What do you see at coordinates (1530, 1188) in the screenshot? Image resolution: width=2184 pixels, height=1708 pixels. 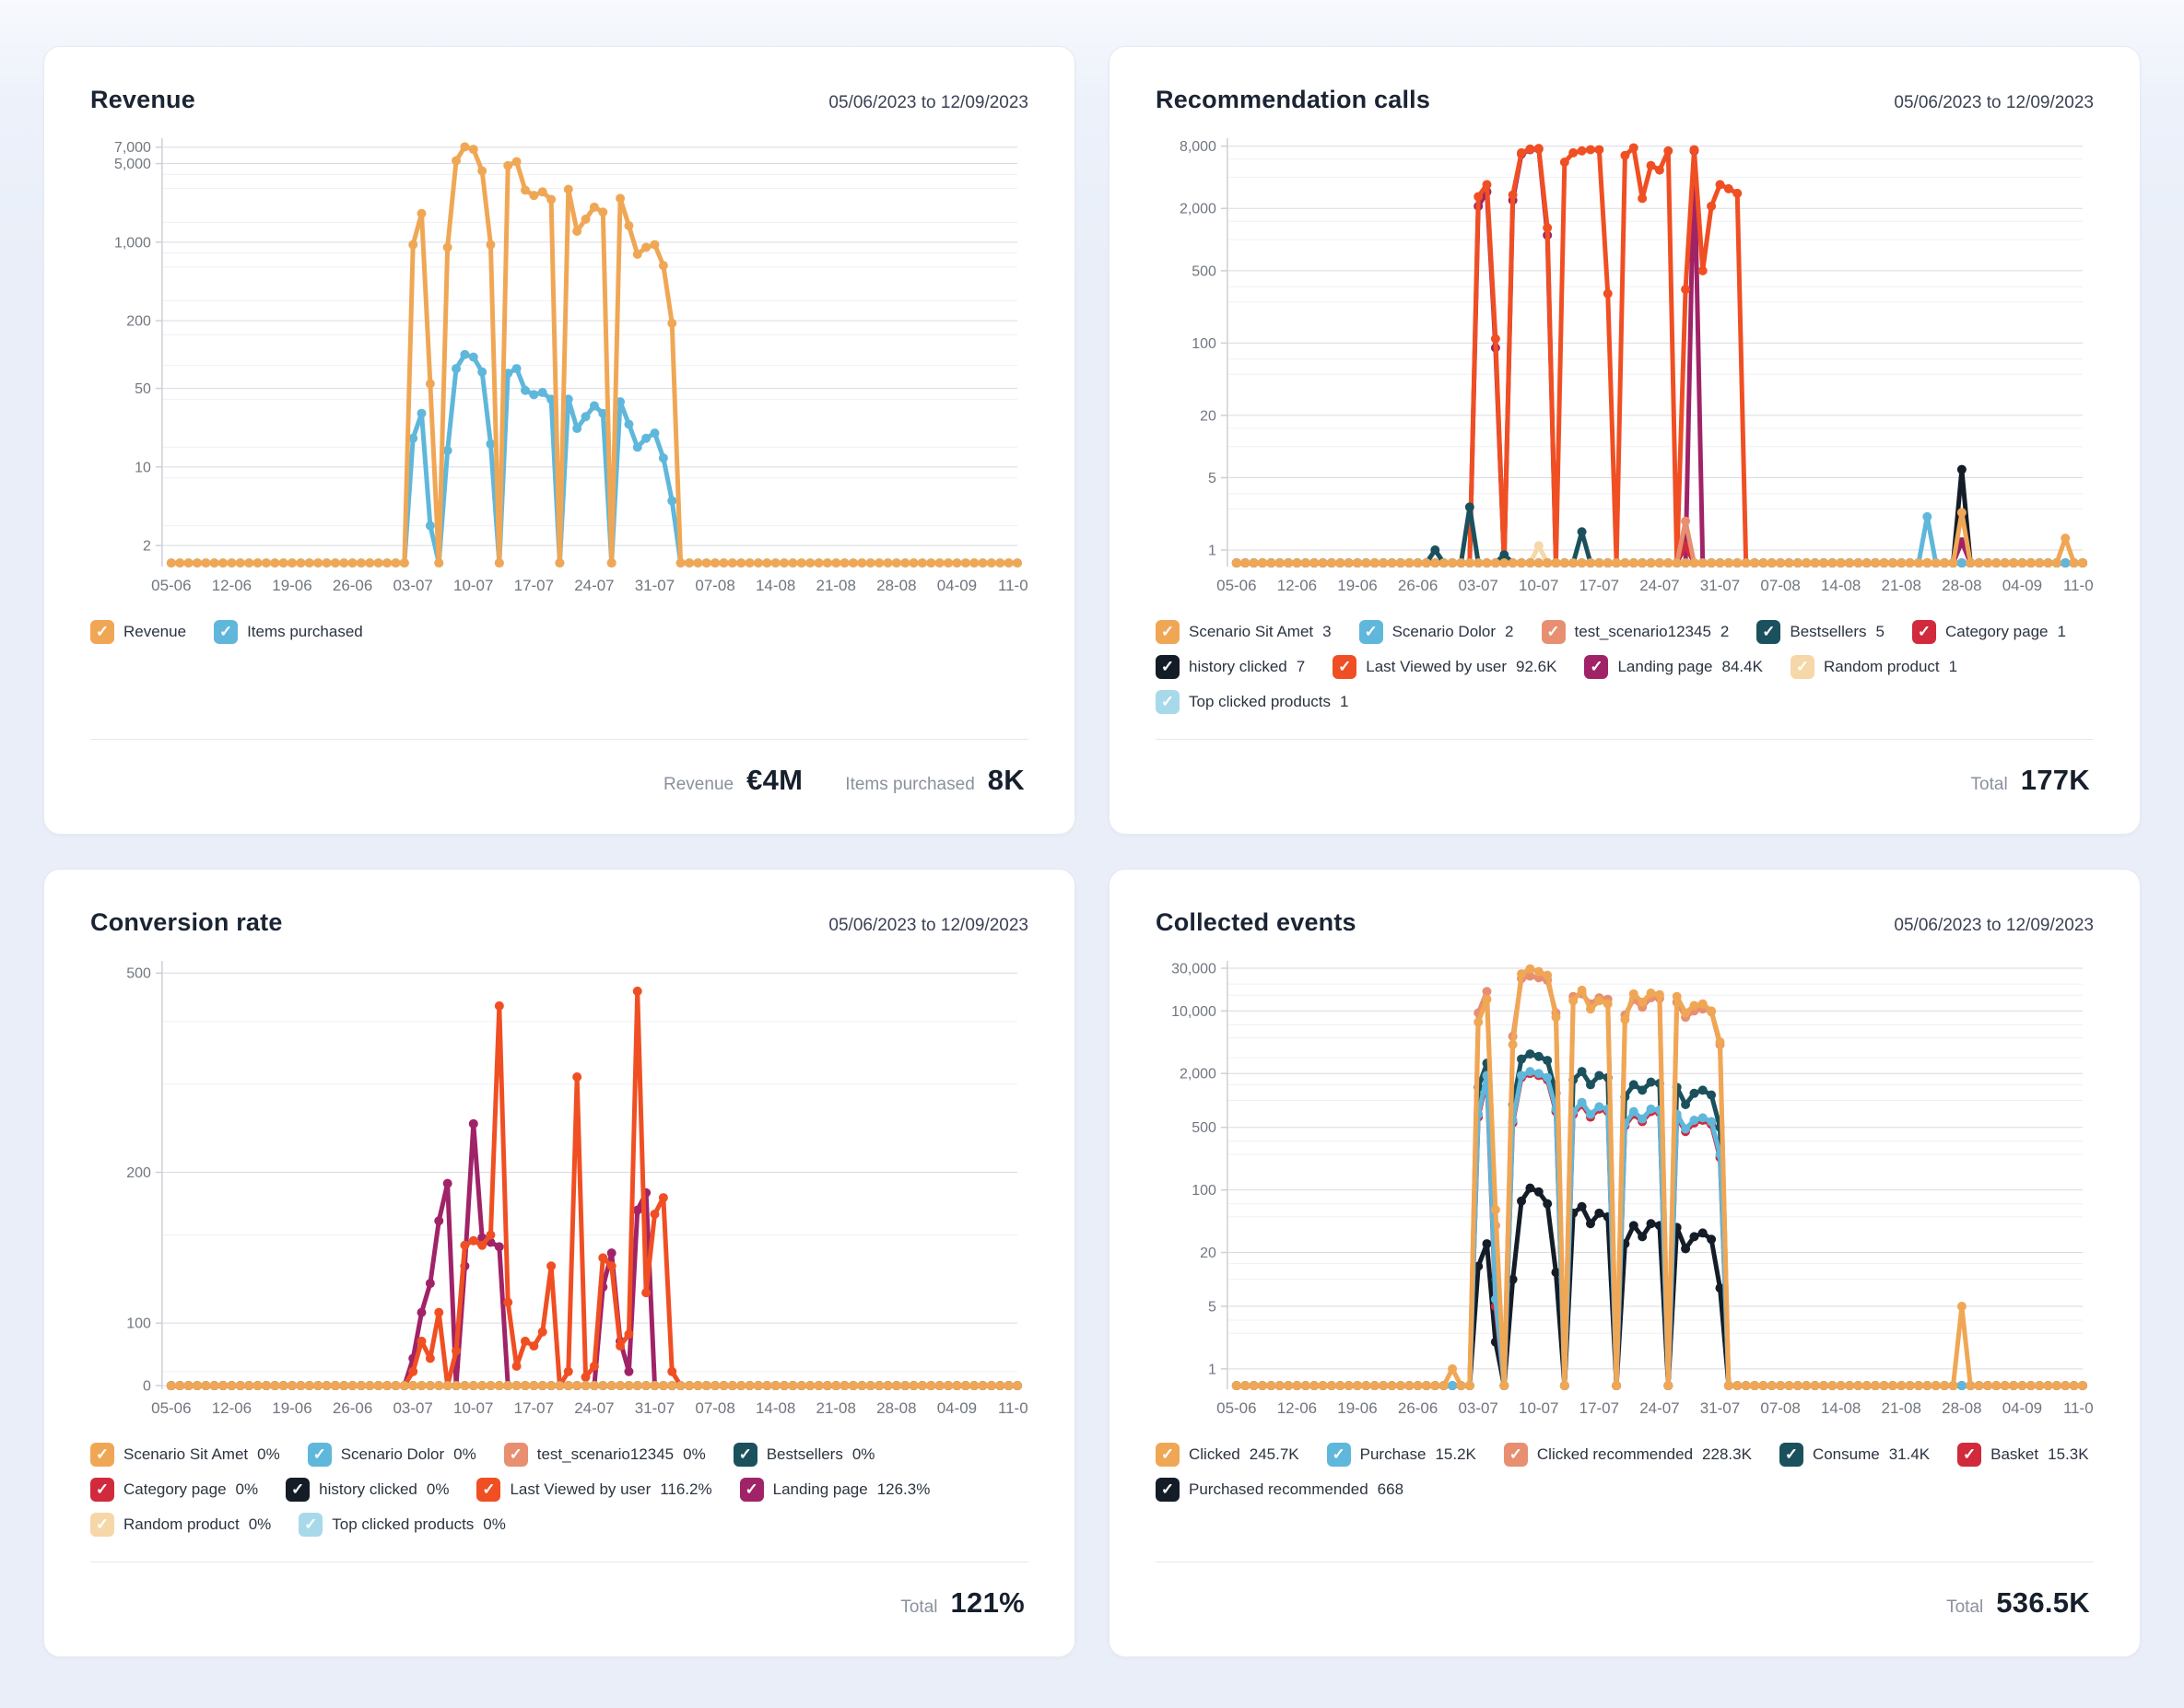 I see `series-point-purchased-recommended` at bounding box center [1530, 1188].